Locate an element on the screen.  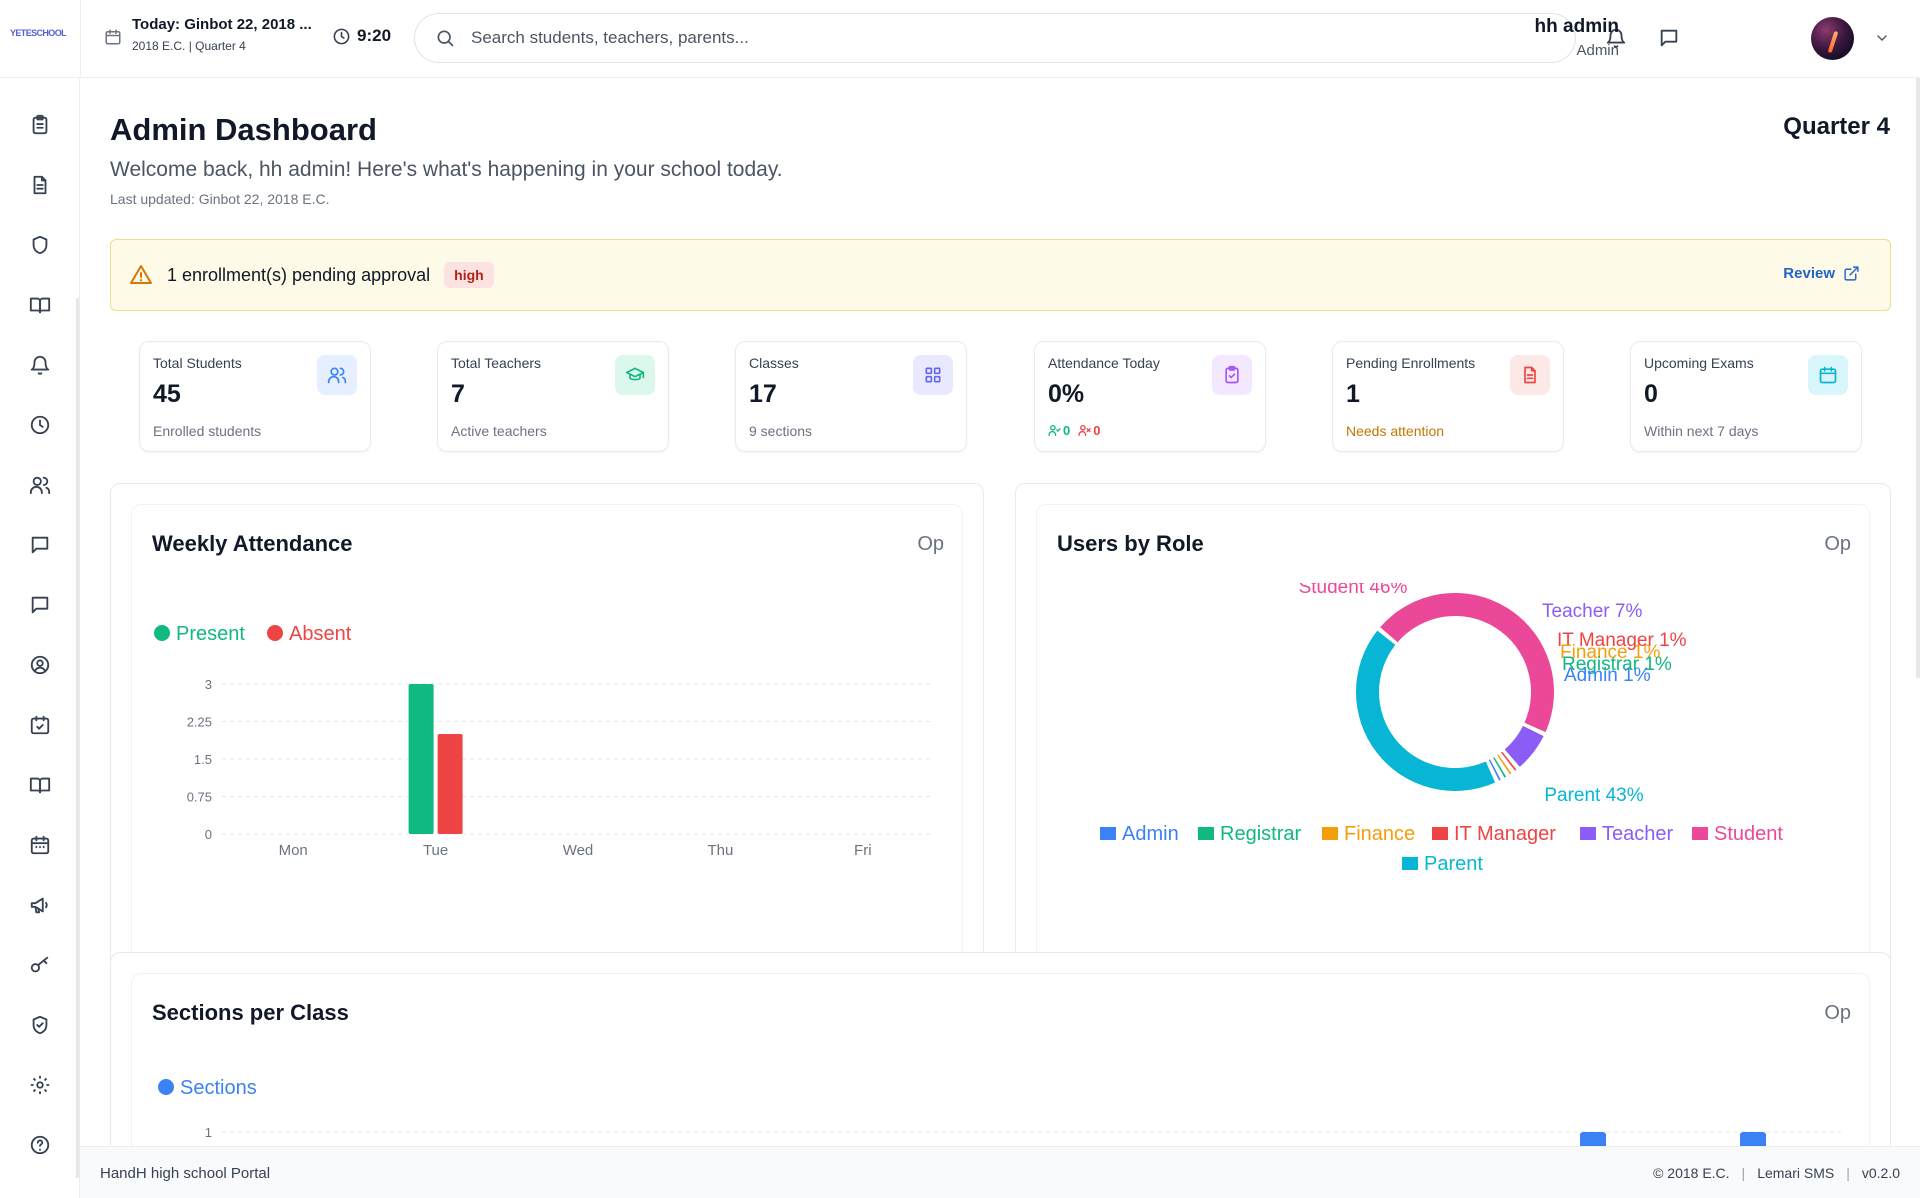
sidebar is located at coordinates (40, 638).